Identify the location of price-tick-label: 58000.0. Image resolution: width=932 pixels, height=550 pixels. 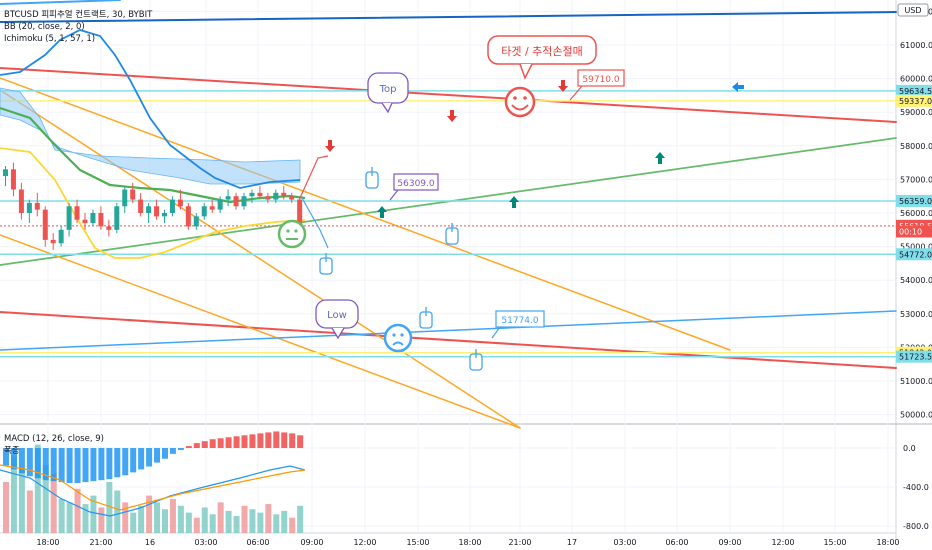
(916, 146).